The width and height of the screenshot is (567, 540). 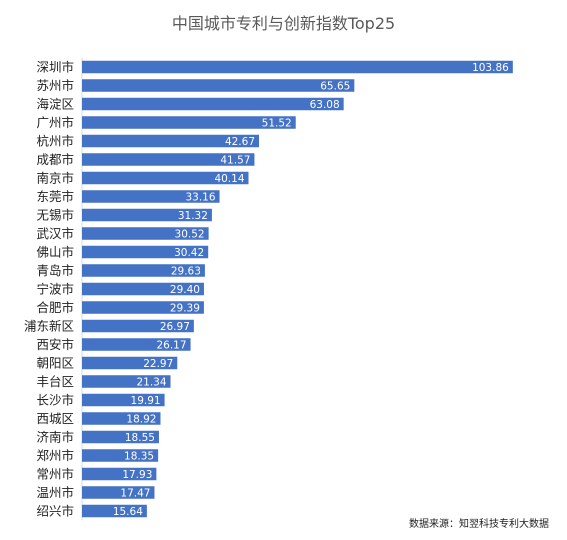 What do you see at coordinates (55, 289) in the screenshot?
I see `category-label: 宁波市` at bounding box center [55, 289].